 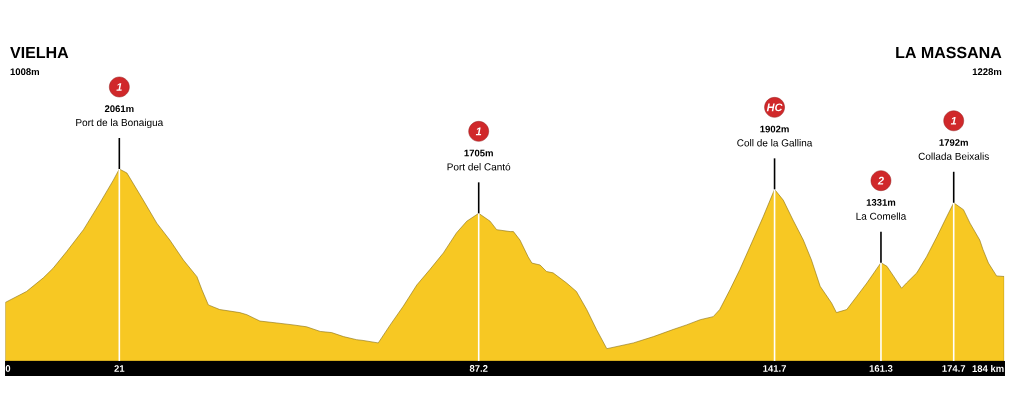 What do you see at coordinates (120, 123) in the screenshot?
I see `annotation: Port de la Bonaigua` at bounding box center [120, 123].